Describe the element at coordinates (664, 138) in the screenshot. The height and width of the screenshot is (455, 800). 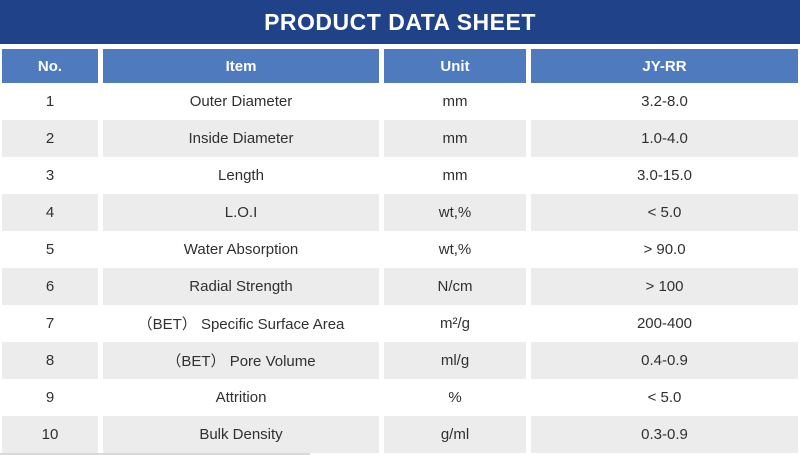
I see `cell-value: 1.0-4.0` at that location.